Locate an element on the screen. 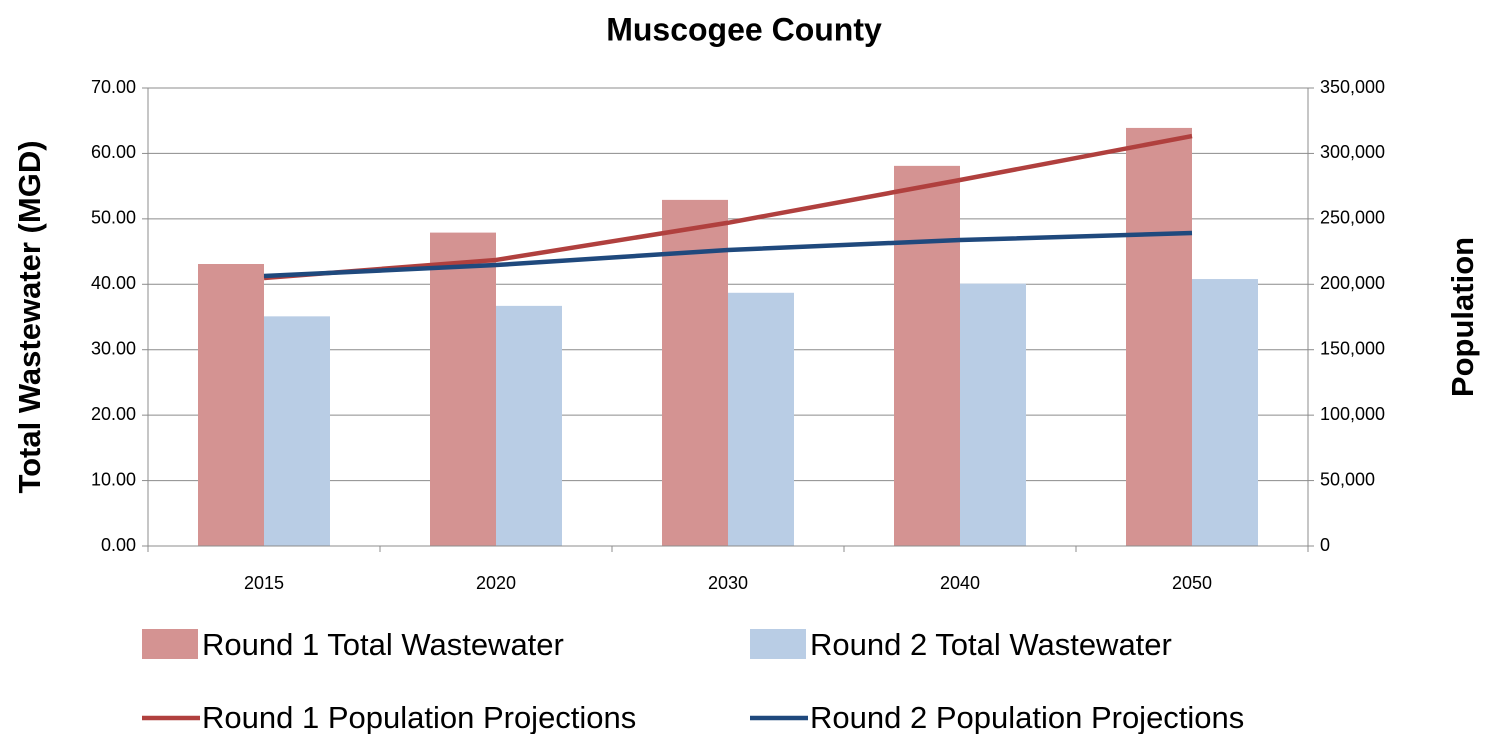 This screenshot has width=1488, height=734. x-tick-label: 2015 is located at coordinates (264, 583).